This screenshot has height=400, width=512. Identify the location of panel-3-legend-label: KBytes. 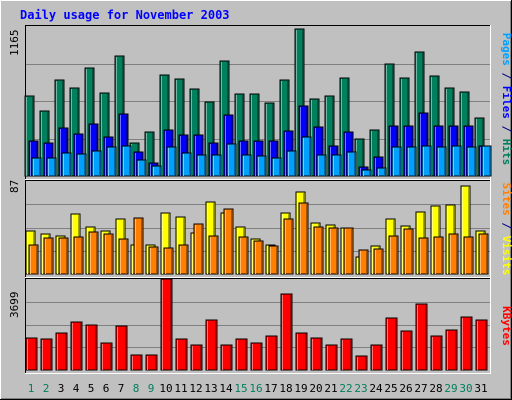
(506, 326).